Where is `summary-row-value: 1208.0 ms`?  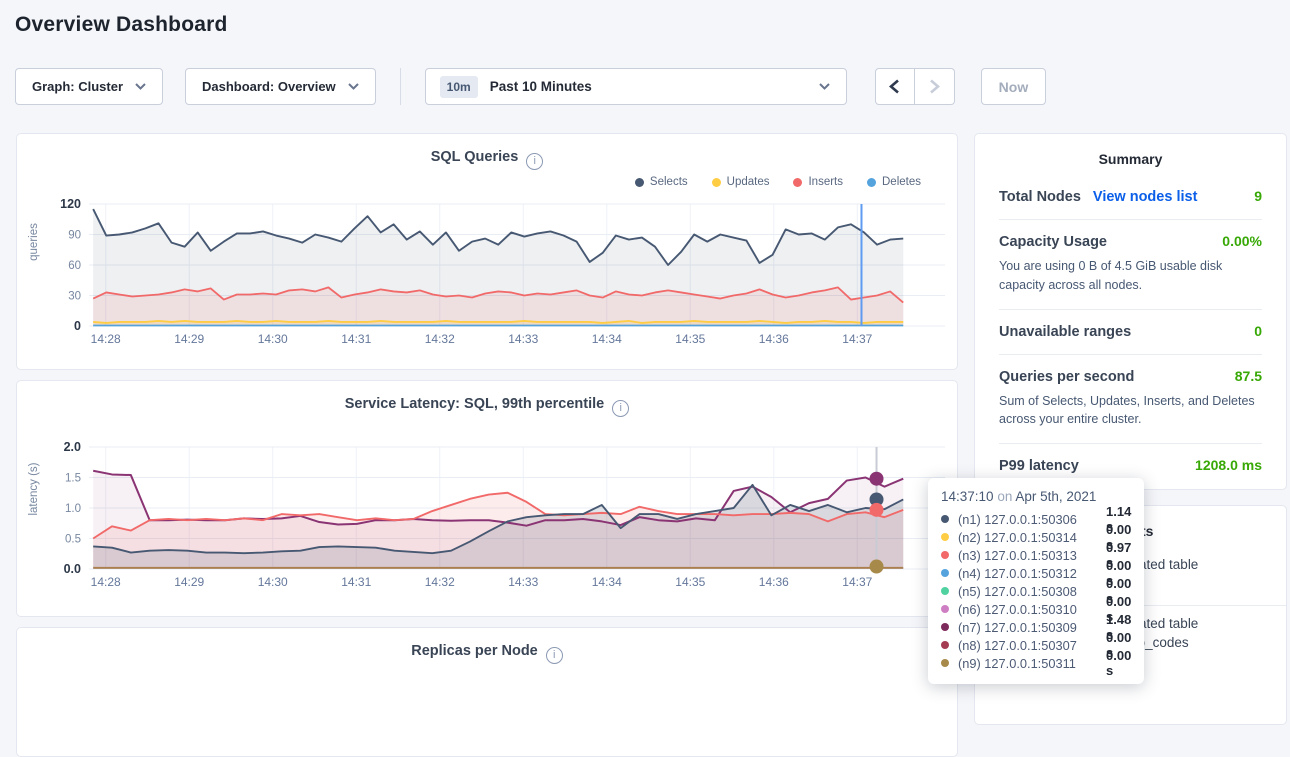 summary-row-value: 1208.0 ms is located at coordinates (1228, 465).